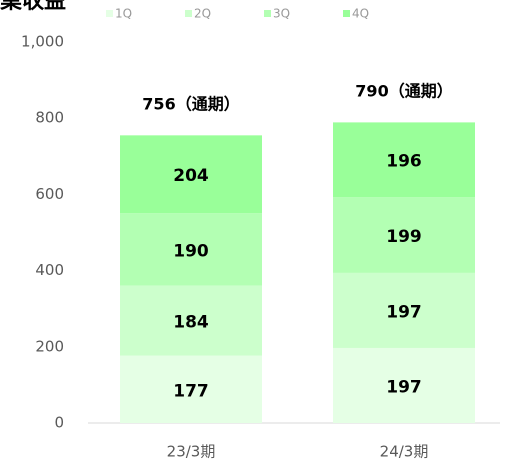  What do you see at coordinates (360, 14) in the screenshot?
I see `legend-label: 4Q` at bounding box center [360, 14].